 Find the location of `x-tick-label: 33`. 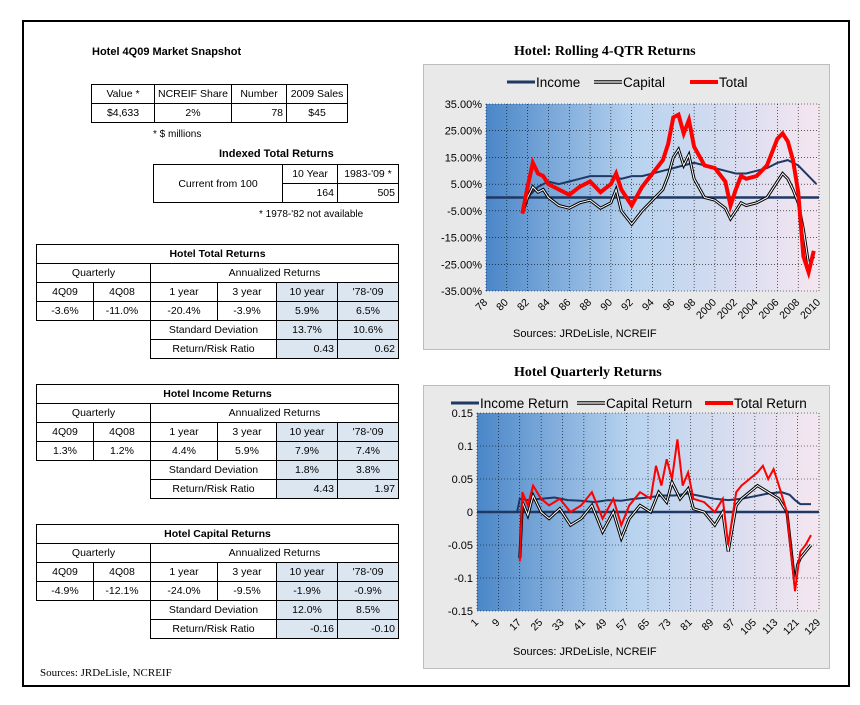

x-tick-label: 33 is located at coordinates (558, 625).